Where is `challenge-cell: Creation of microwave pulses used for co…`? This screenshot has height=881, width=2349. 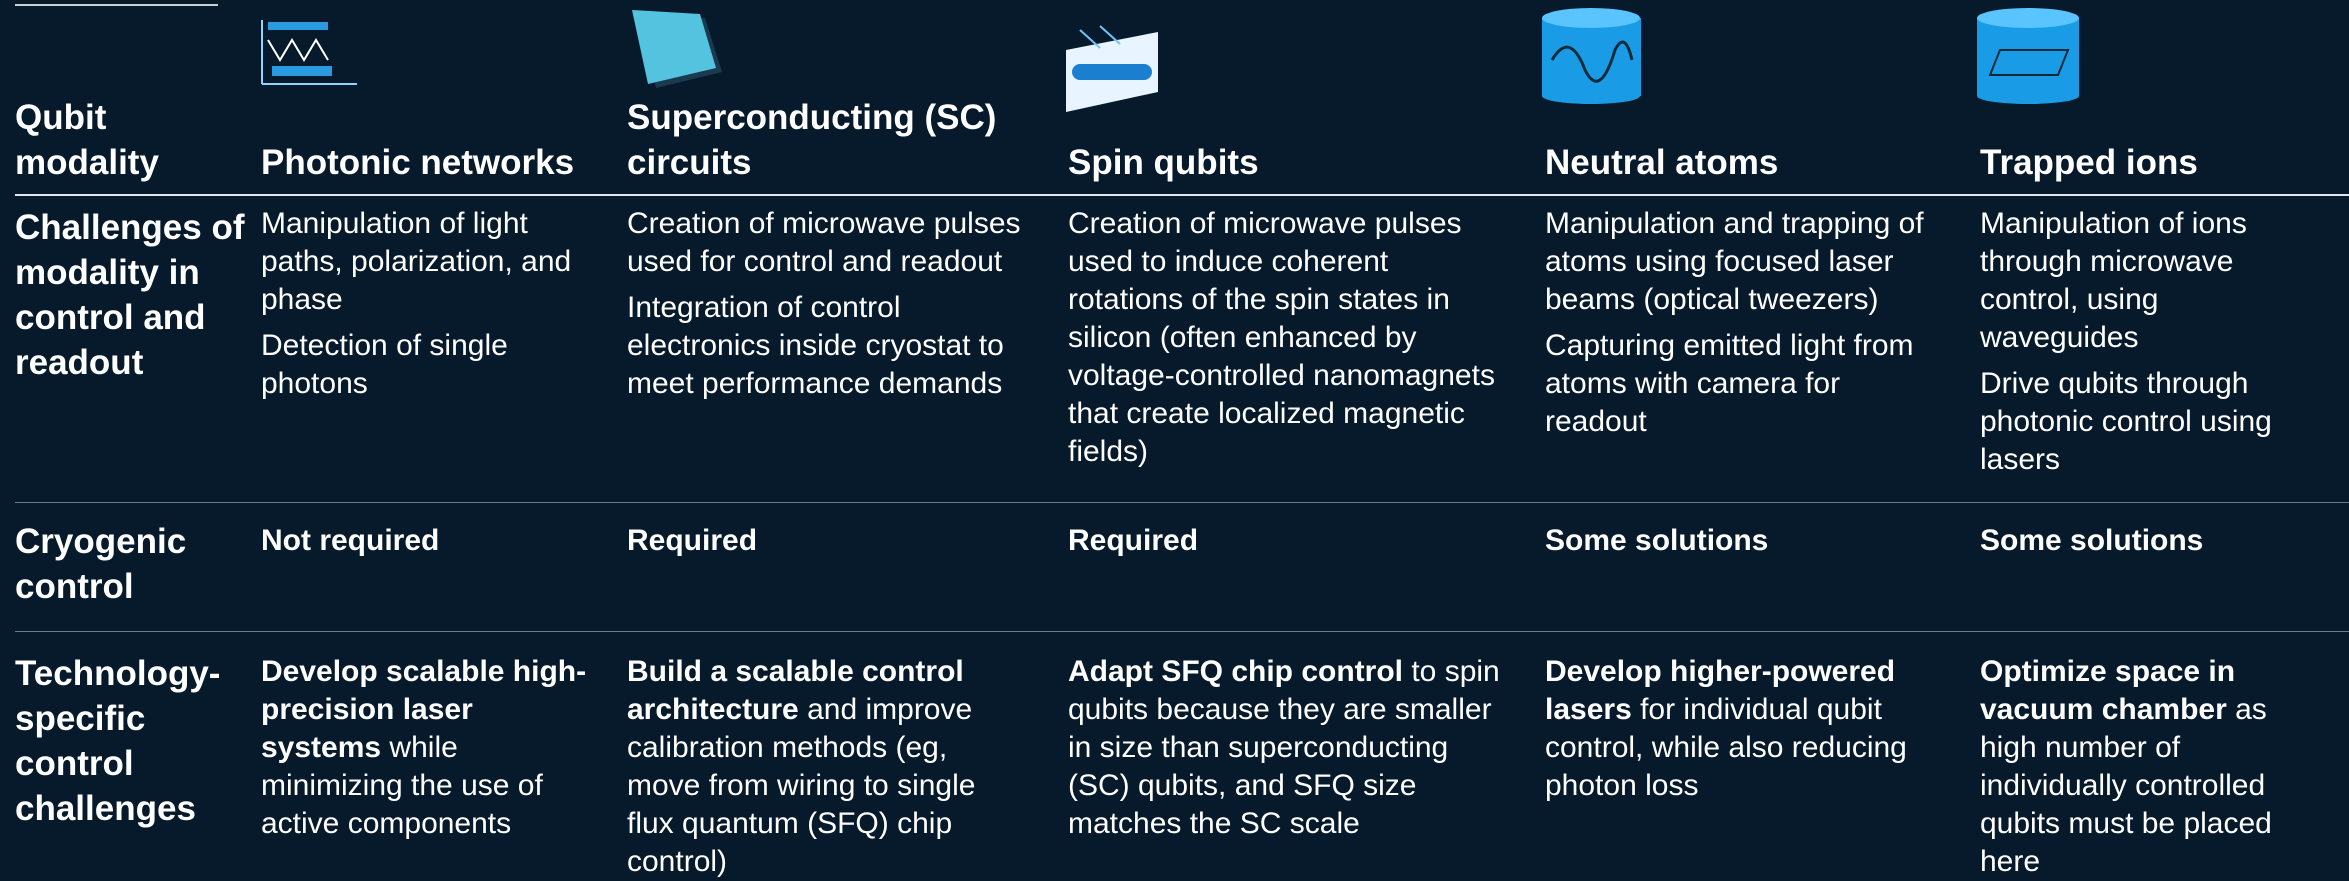 challenge-cell: Creation of microwave pulses used for co… is located at coordinates (827, 308).